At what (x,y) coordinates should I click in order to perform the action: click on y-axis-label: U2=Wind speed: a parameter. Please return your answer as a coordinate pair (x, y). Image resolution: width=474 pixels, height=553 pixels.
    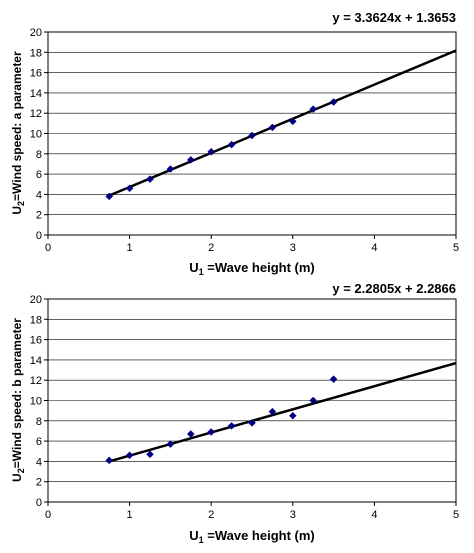
    Looking at the image, I should click on (18, 133).